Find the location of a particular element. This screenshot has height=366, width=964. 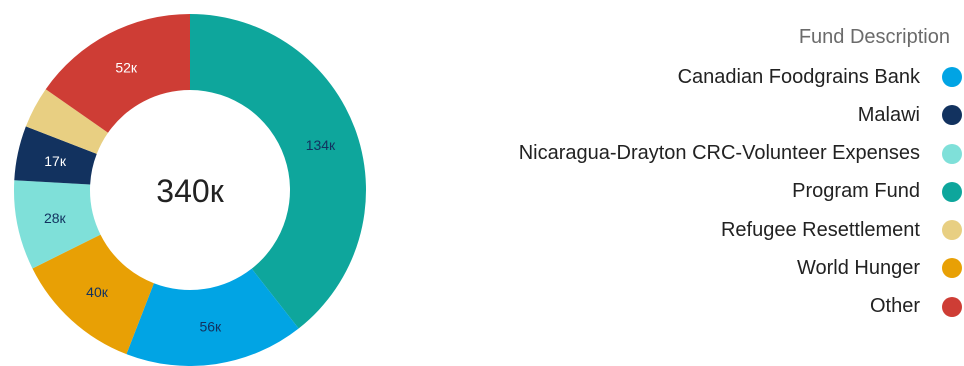

slice-label-nicaragua-drayton-crc-volunteer-expenses: 28к is located at coordinates (55, 218).